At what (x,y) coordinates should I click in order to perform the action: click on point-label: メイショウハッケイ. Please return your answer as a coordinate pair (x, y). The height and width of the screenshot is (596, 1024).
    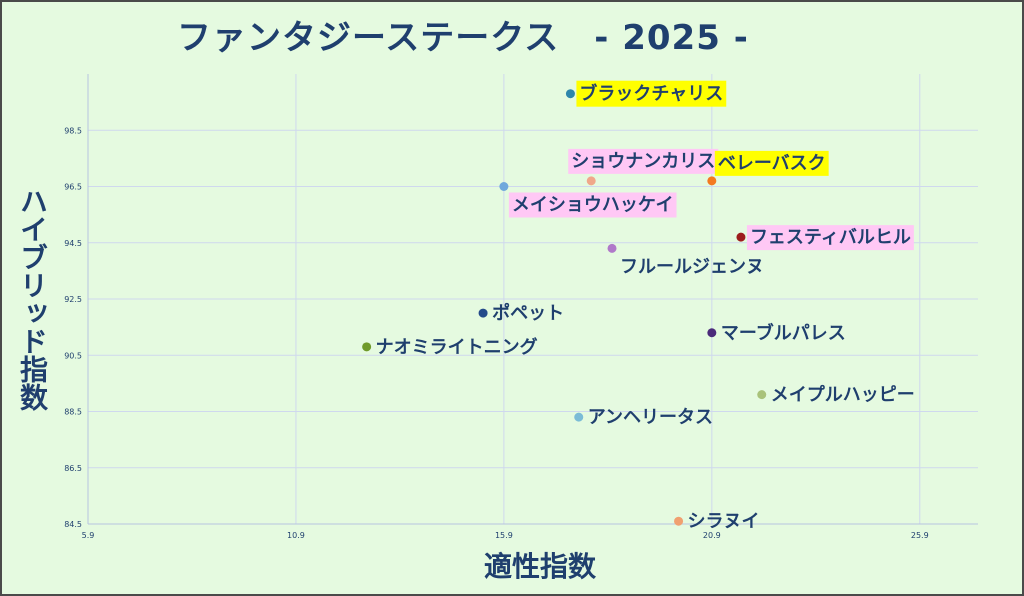
    Looking at the image, I should click on (593, 205).